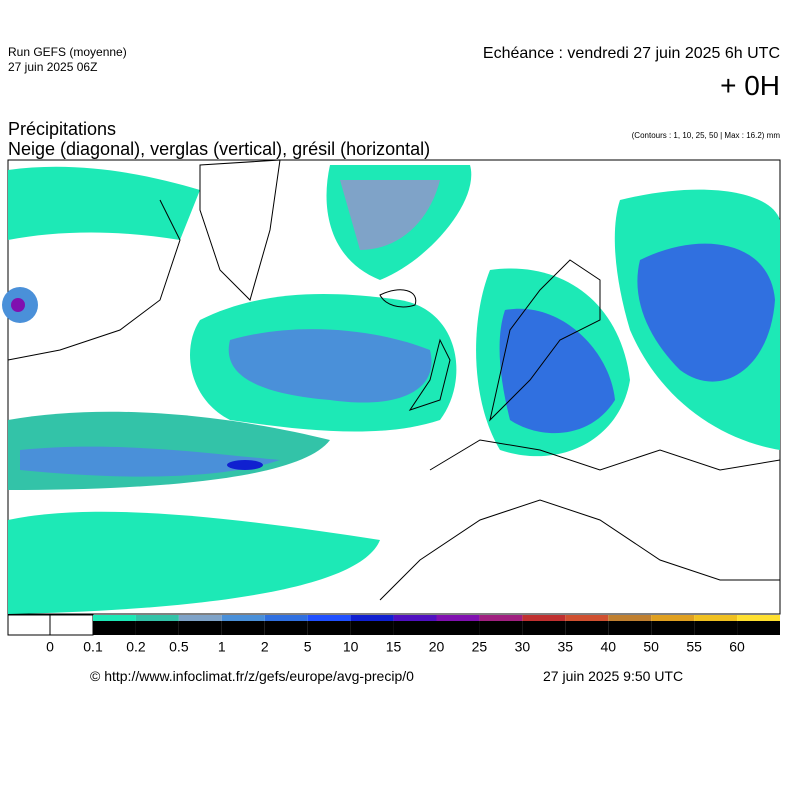 This screenshot has width=788, height=789. What do you see at coordinates (53, 67) in the screenshot?
I see `run-date: 27 juin 2025 06Z` at bounding box center [53, 67].